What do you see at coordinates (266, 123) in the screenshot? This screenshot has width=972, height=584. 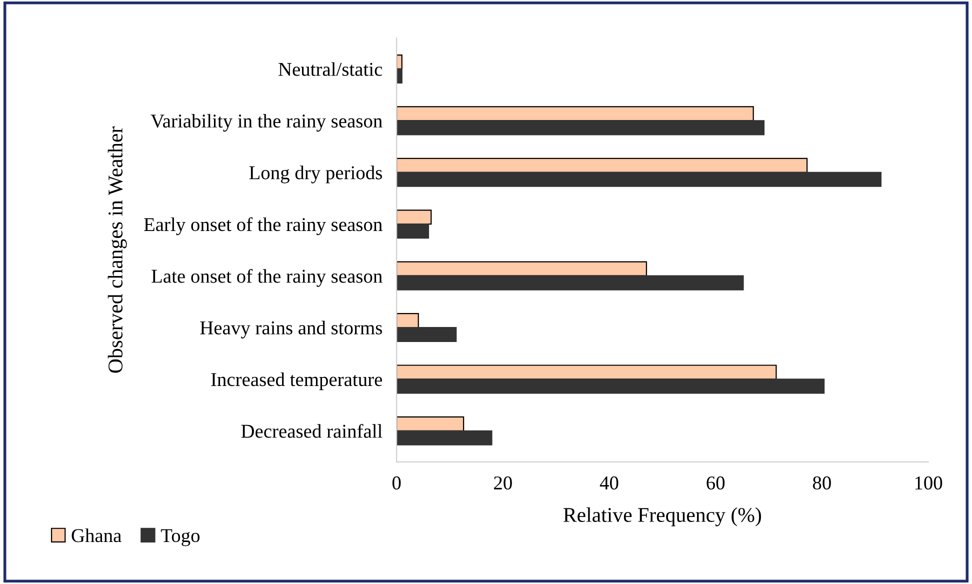 I see `y-tick-label: Variability in the rainy season` at bounding box center [266, 123].